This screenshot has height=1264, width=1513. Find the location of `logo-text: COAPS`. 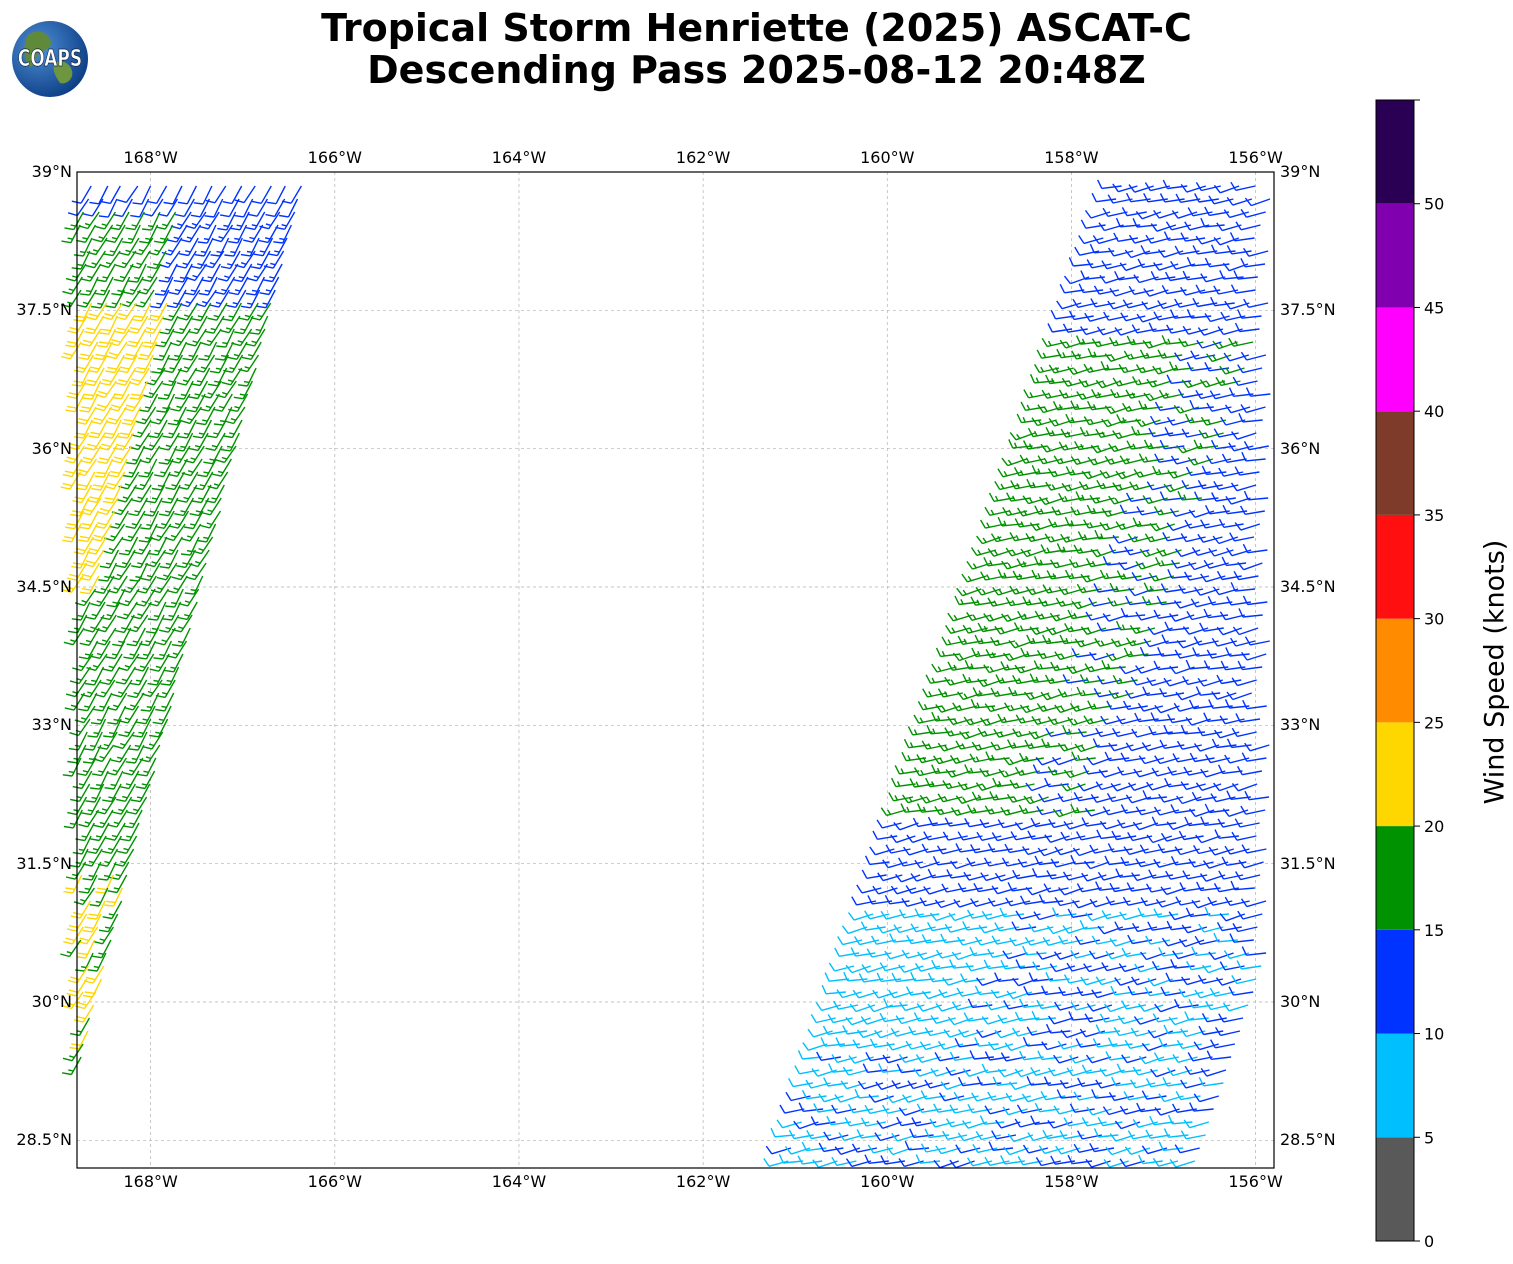

logo-text: COAPS is located at coordinates (50, 58).